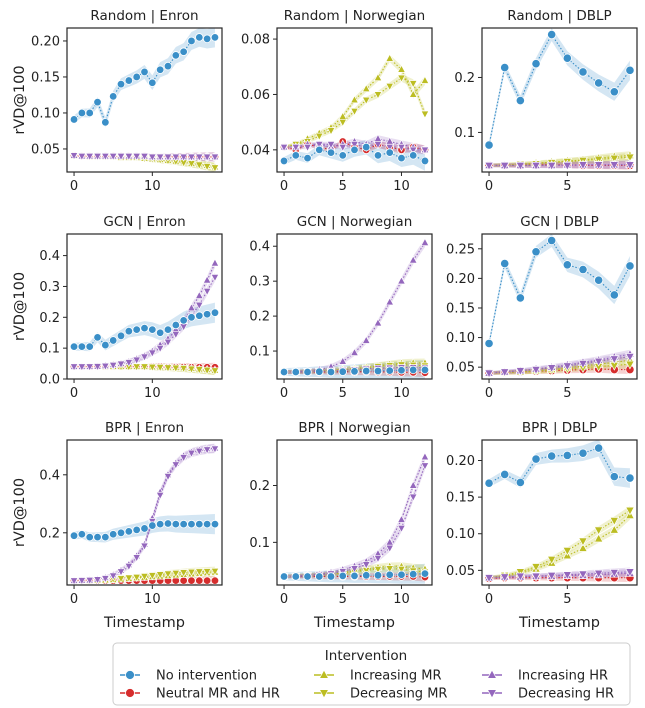  Describe the element at coordinates (559, 623) in the screenshot. I see `x-axis-label: Timestamp` at that location.